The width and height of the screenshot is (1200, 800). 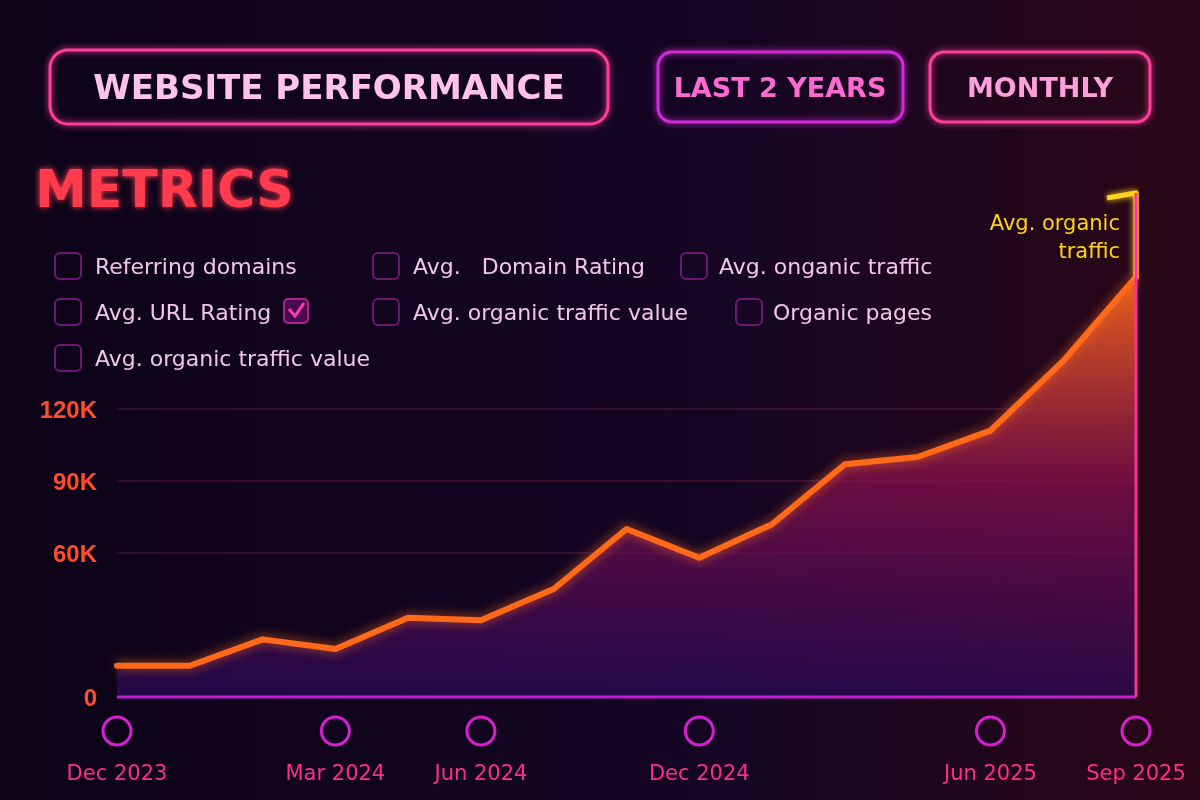 What do you see at coordinates (75, 553) in the screenshot?
I see `y-tick-label: 60K` at bounding box center [75, 553].